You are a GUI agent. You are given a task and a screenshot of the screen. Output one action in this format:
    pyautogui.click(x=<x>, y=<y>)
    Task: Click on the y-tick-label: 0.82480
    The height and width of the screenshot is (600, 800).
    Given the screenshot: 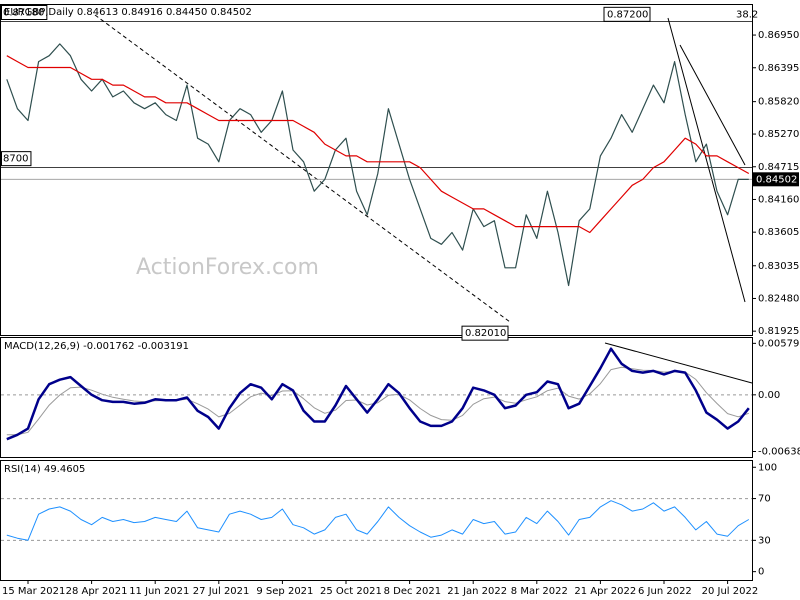 What is the action you would take?
    pyautogui.click(x=778, y=298)
    